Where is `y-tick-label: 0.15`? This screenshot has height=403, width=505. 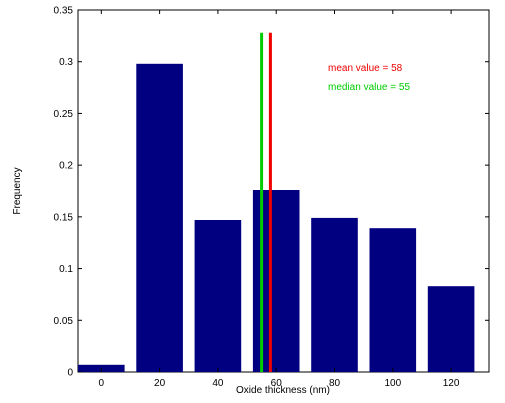
y-tick-label: 0.15 is located at coordinates (64, 217).